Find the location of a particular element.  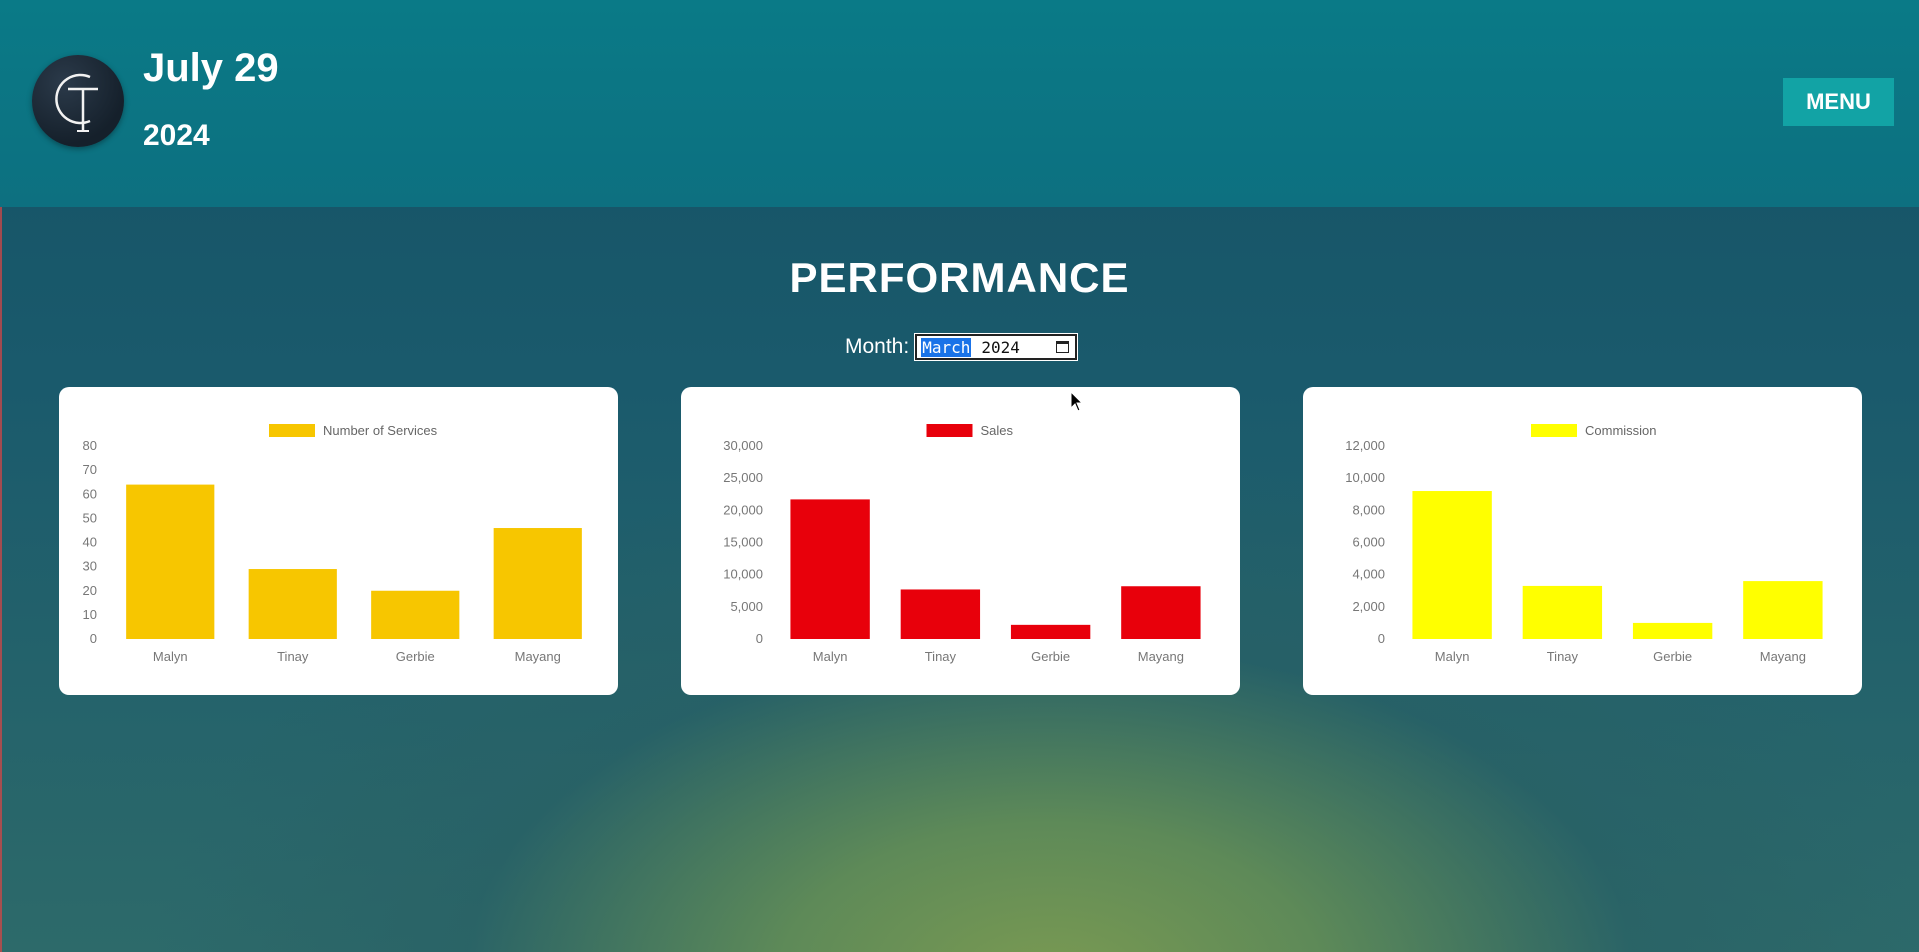

y-tick-label: 25,000 is located at coordinates (743, 477).